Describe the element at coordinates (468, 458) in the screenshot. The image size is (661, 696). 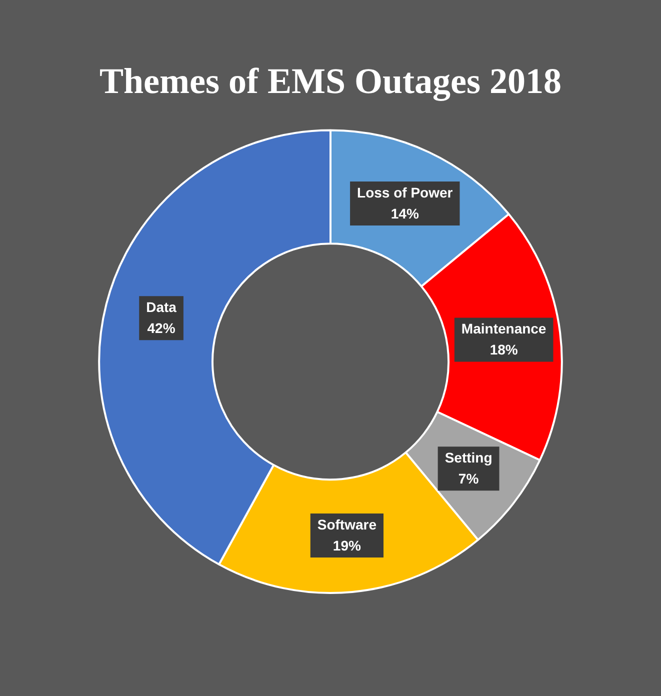
I see `slice-label: Setting` at that location.